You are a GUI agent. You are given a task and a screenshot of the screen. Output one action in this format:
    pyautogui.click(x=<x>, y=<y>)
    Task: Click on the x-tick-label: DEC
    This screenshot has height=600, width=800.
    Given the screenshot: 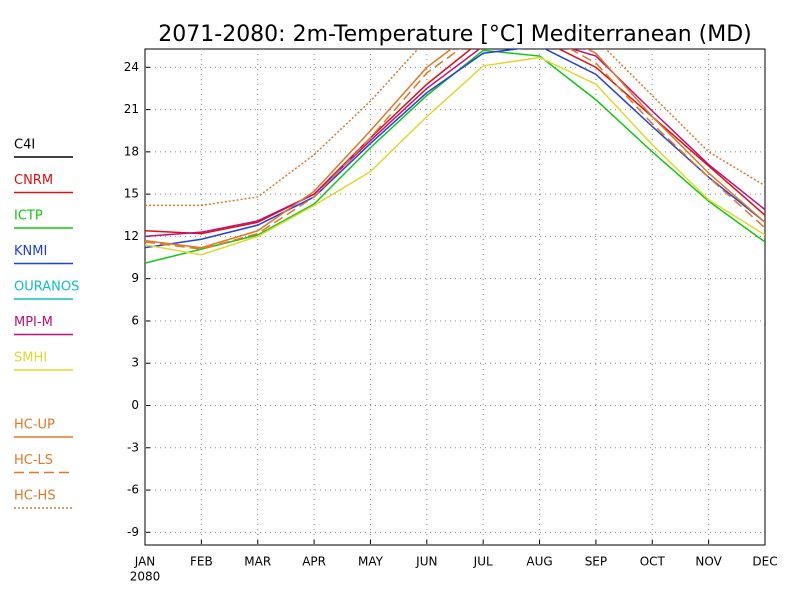 What is the action you would take?
    pyautogui.click(x=764, y=562)
    